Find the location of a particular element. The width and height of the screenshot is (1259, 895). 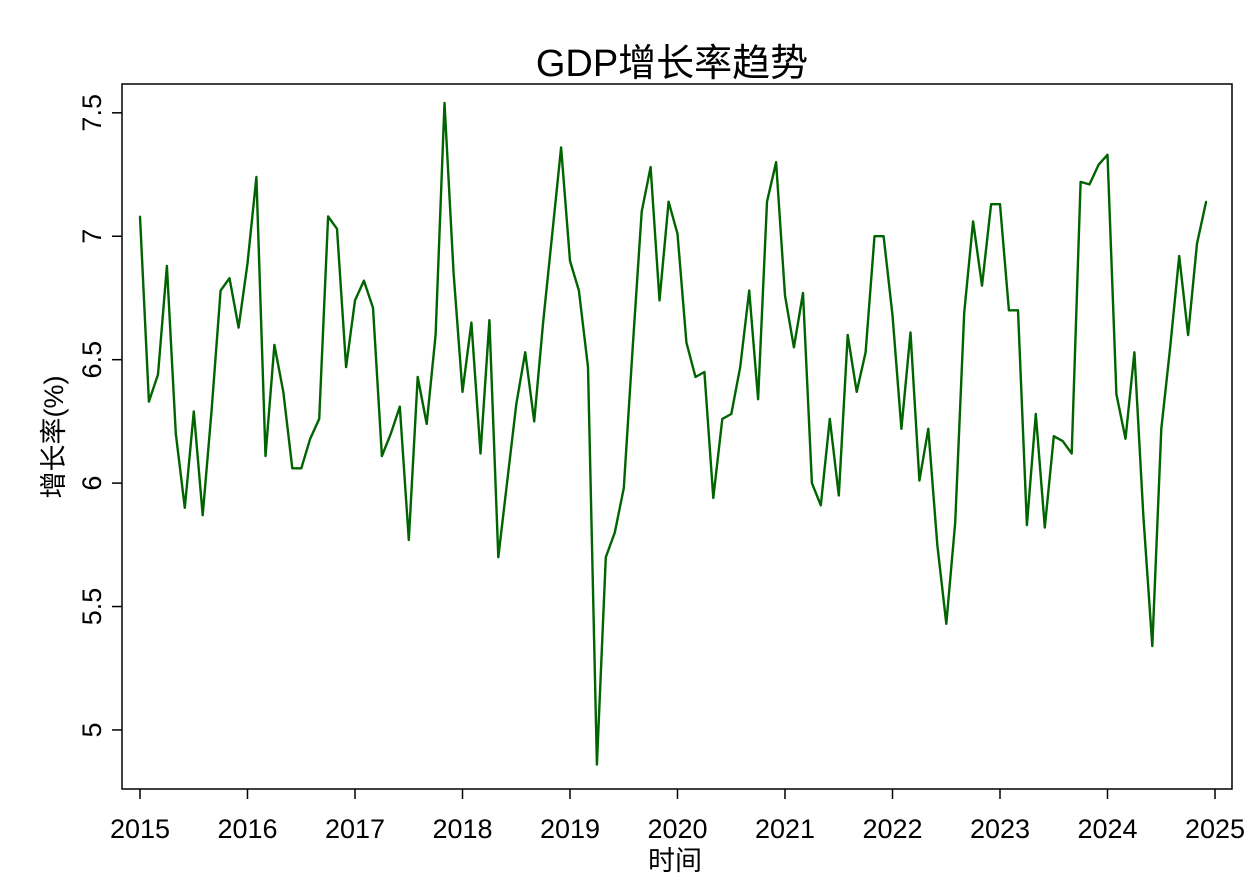

x-tick-label: 2021 is located at coordinates (785, 829).